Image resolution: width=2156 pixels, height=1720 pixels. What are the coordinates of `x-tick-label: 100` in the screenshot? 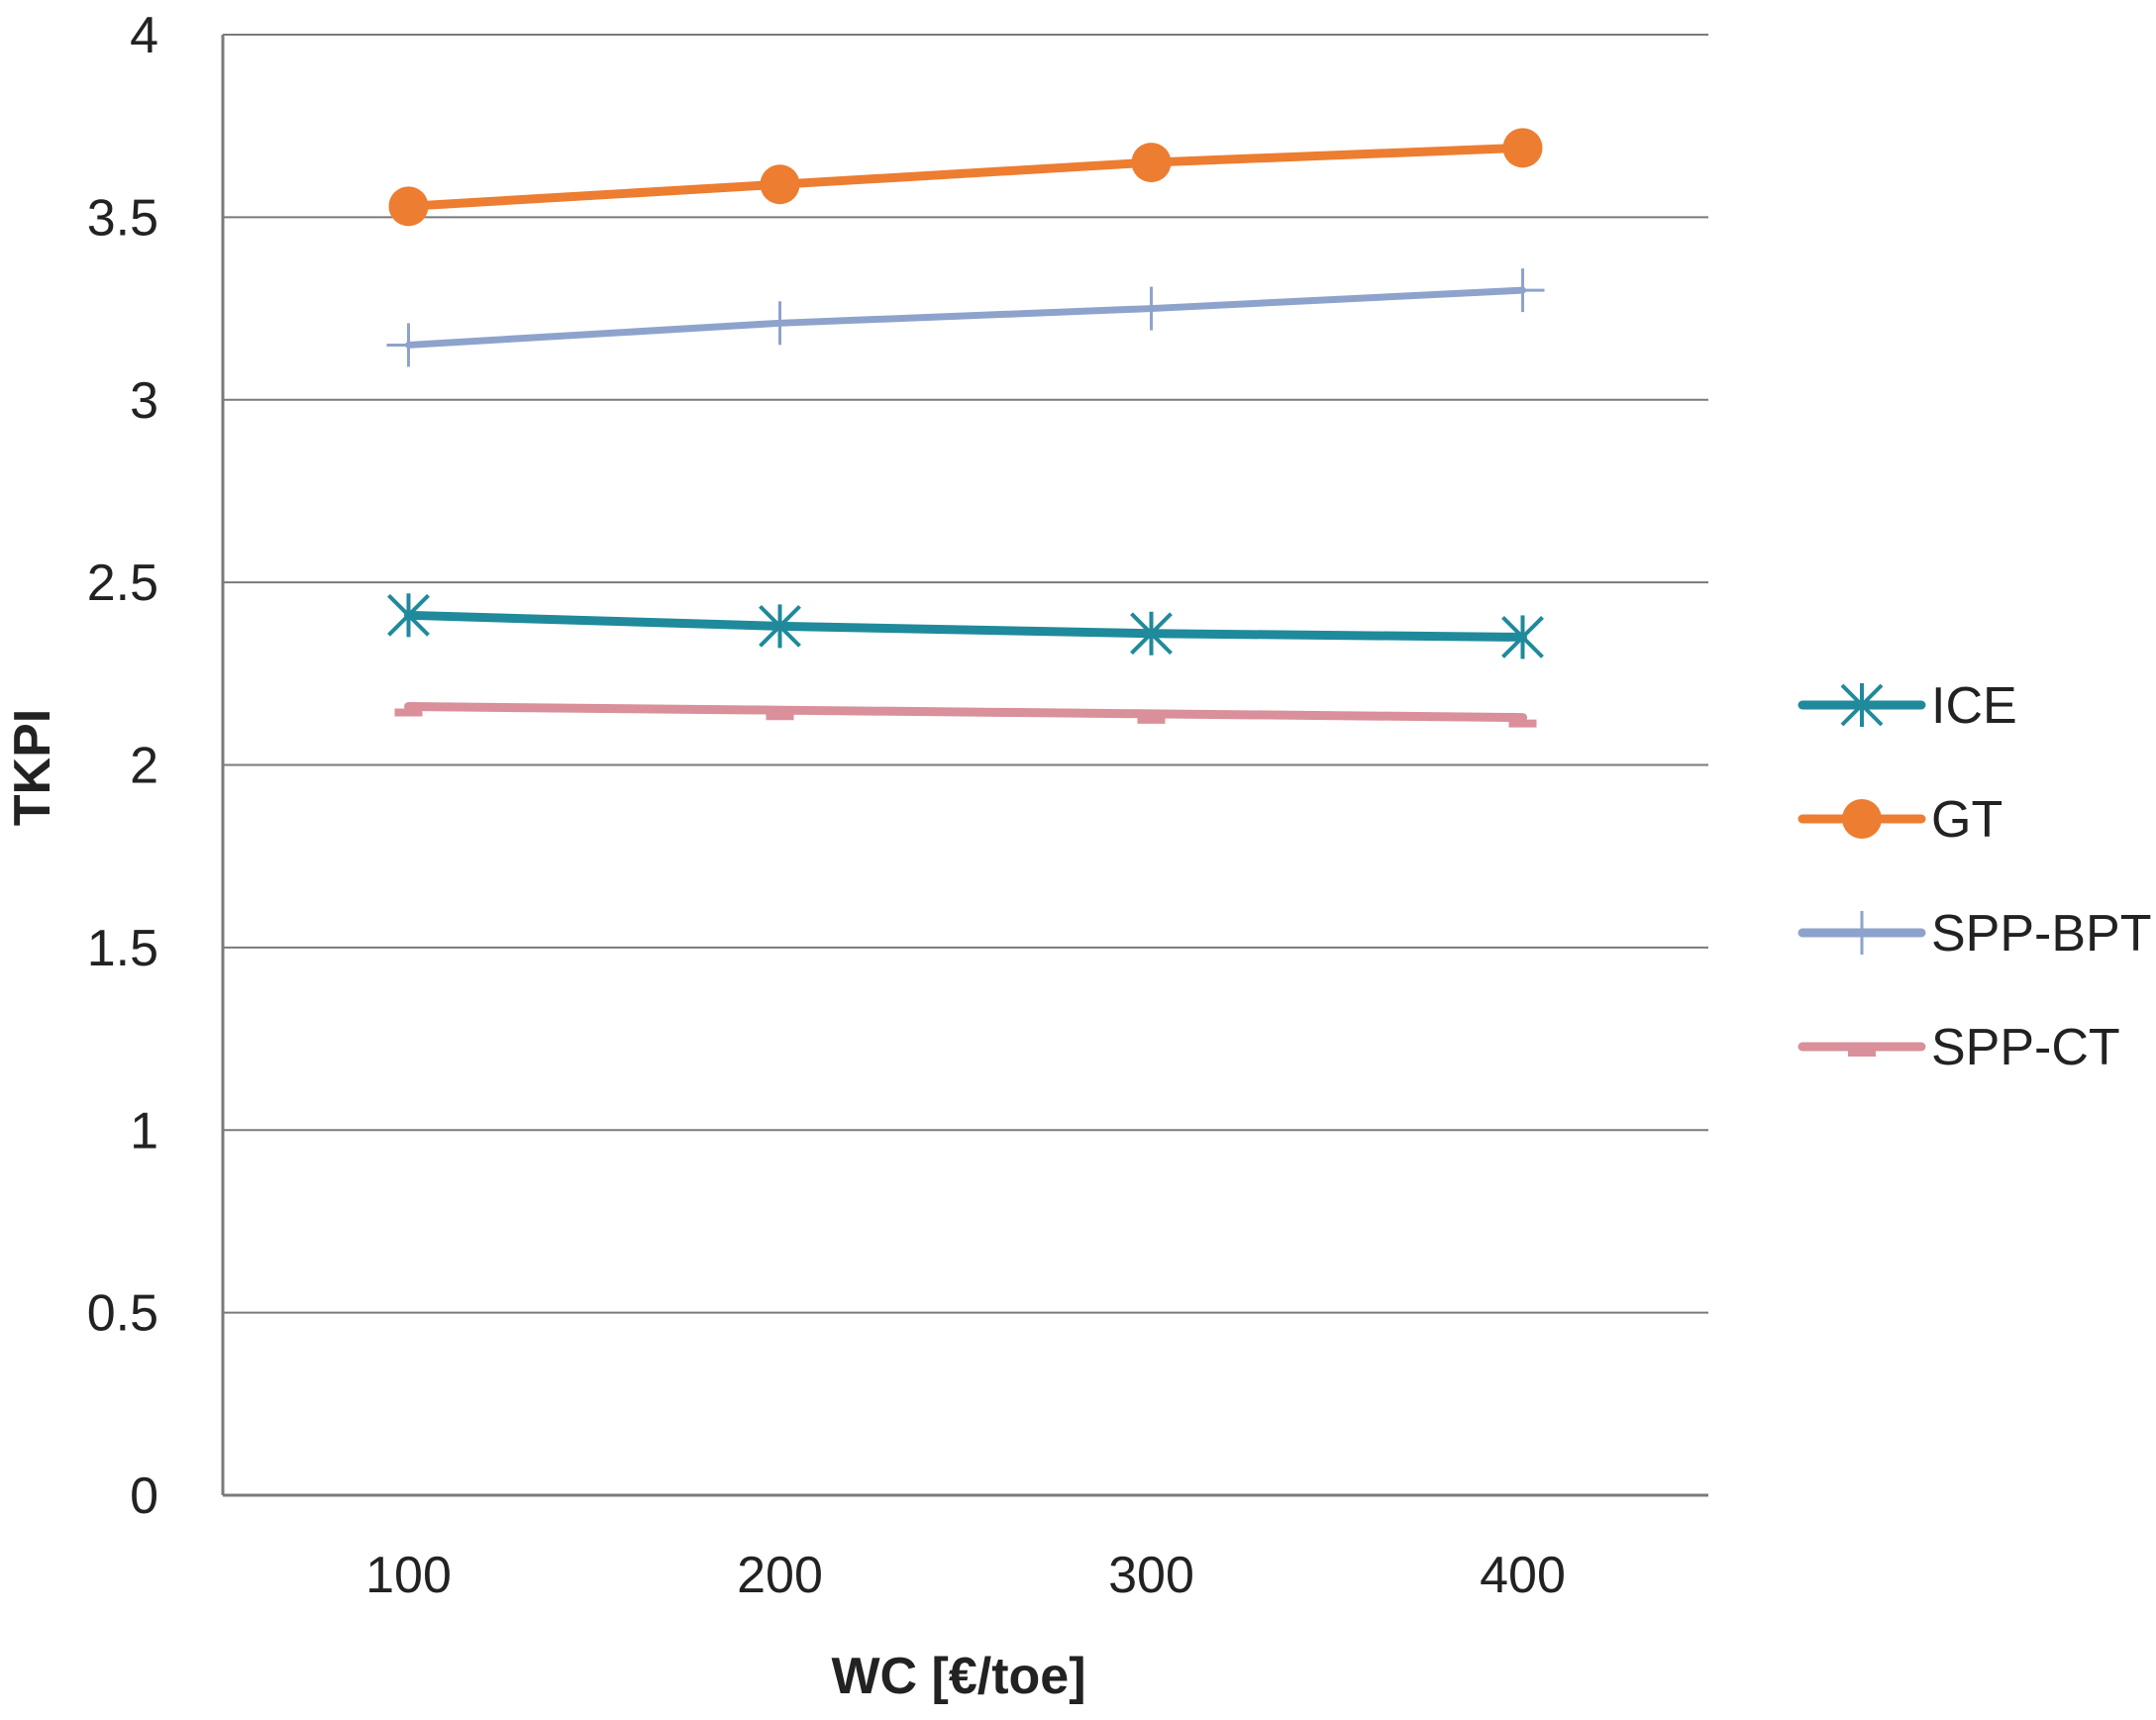 It's located at (409, 1575).